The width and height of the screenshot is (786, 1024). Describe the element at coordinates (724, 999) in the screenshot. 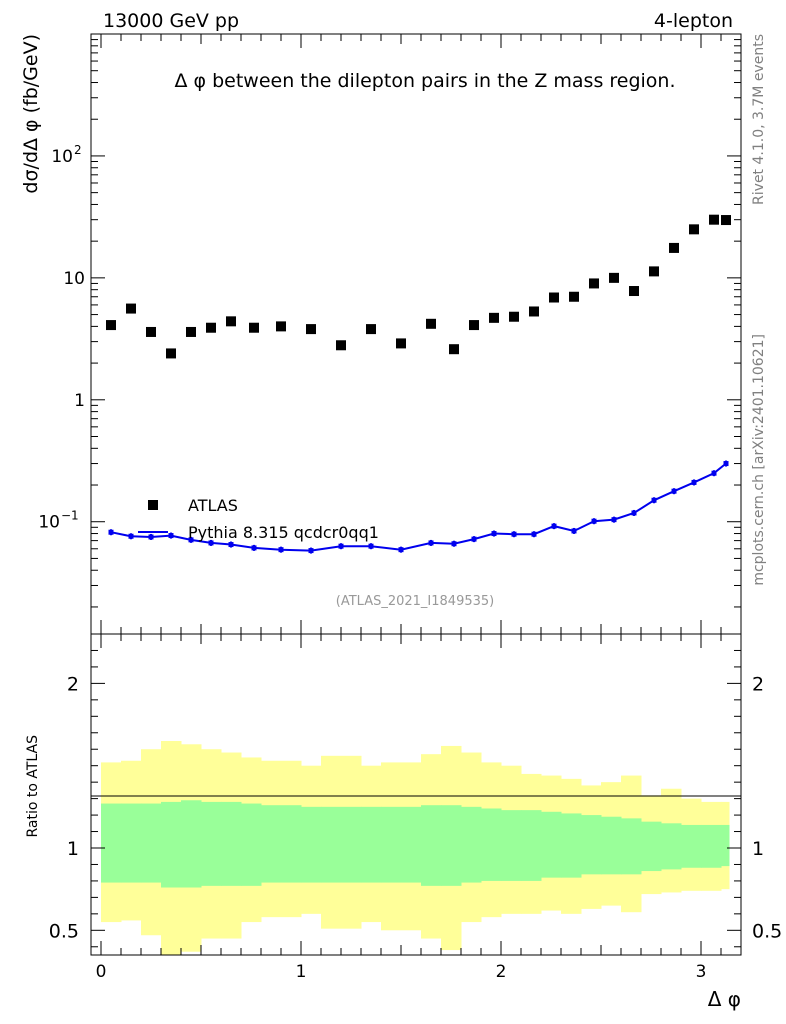

I see `x-axis-title: Δ φ` at that location.